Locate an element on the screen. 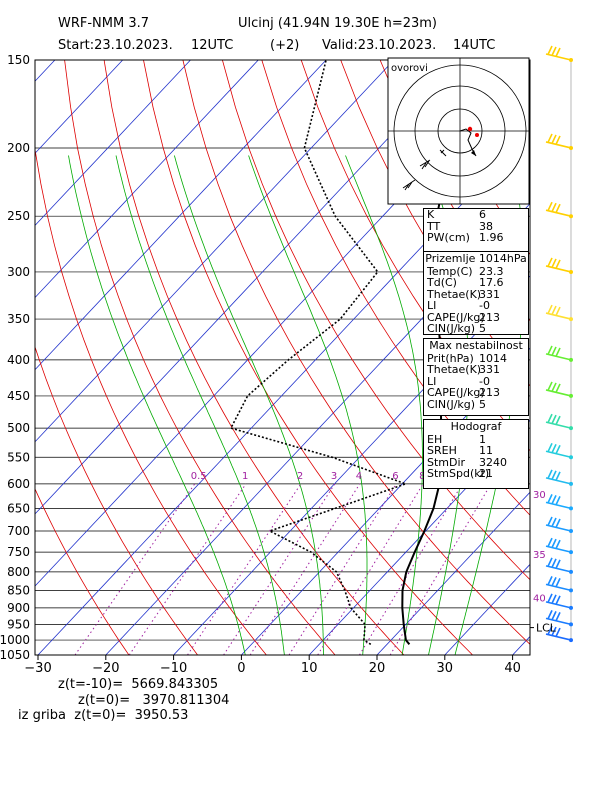 This screenshot has height=800, width=600. hodograph-inset: ovorovi is located at coordinates (458, 131).